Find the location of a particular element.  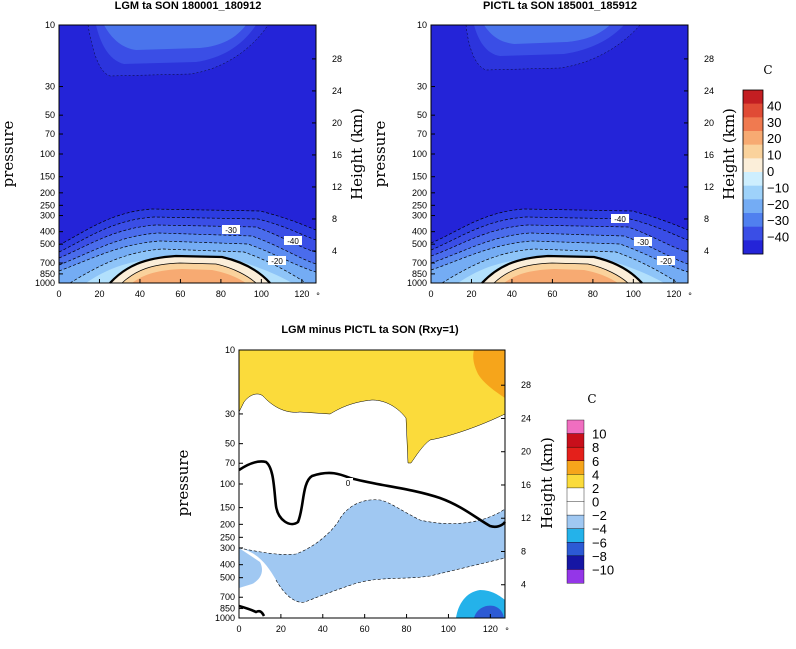

panel-diff-zero-contour is located at coordinates (372, 494).